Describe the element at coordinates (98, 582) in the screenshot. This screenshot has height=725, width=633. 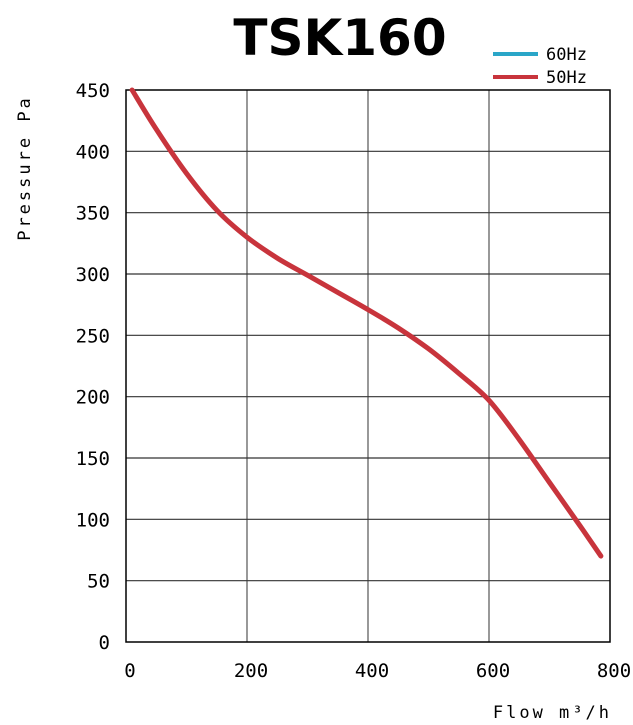
I see `y-tick-label: 50` at that location.